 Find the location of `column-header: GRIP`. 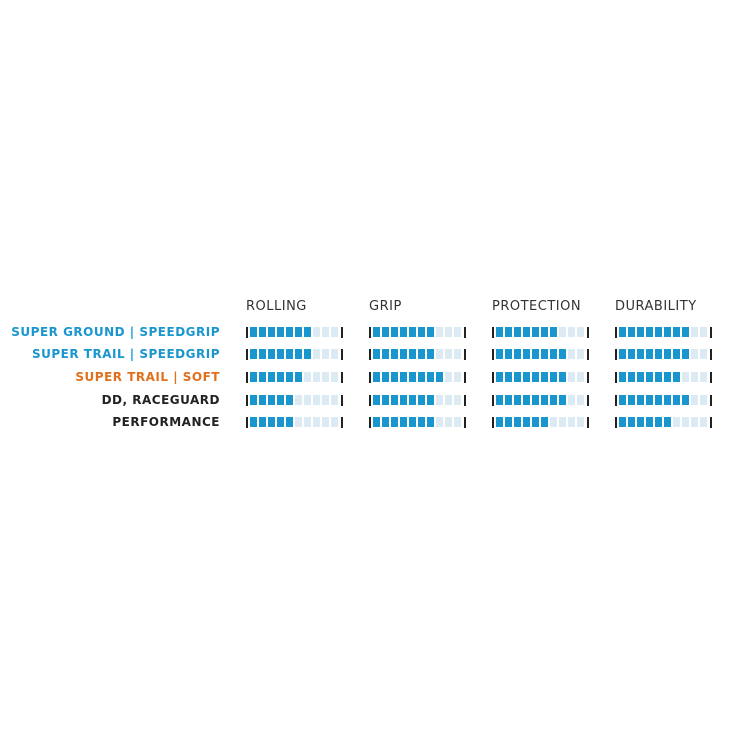

column-header: GRIP is located at coordinates (385, 306).